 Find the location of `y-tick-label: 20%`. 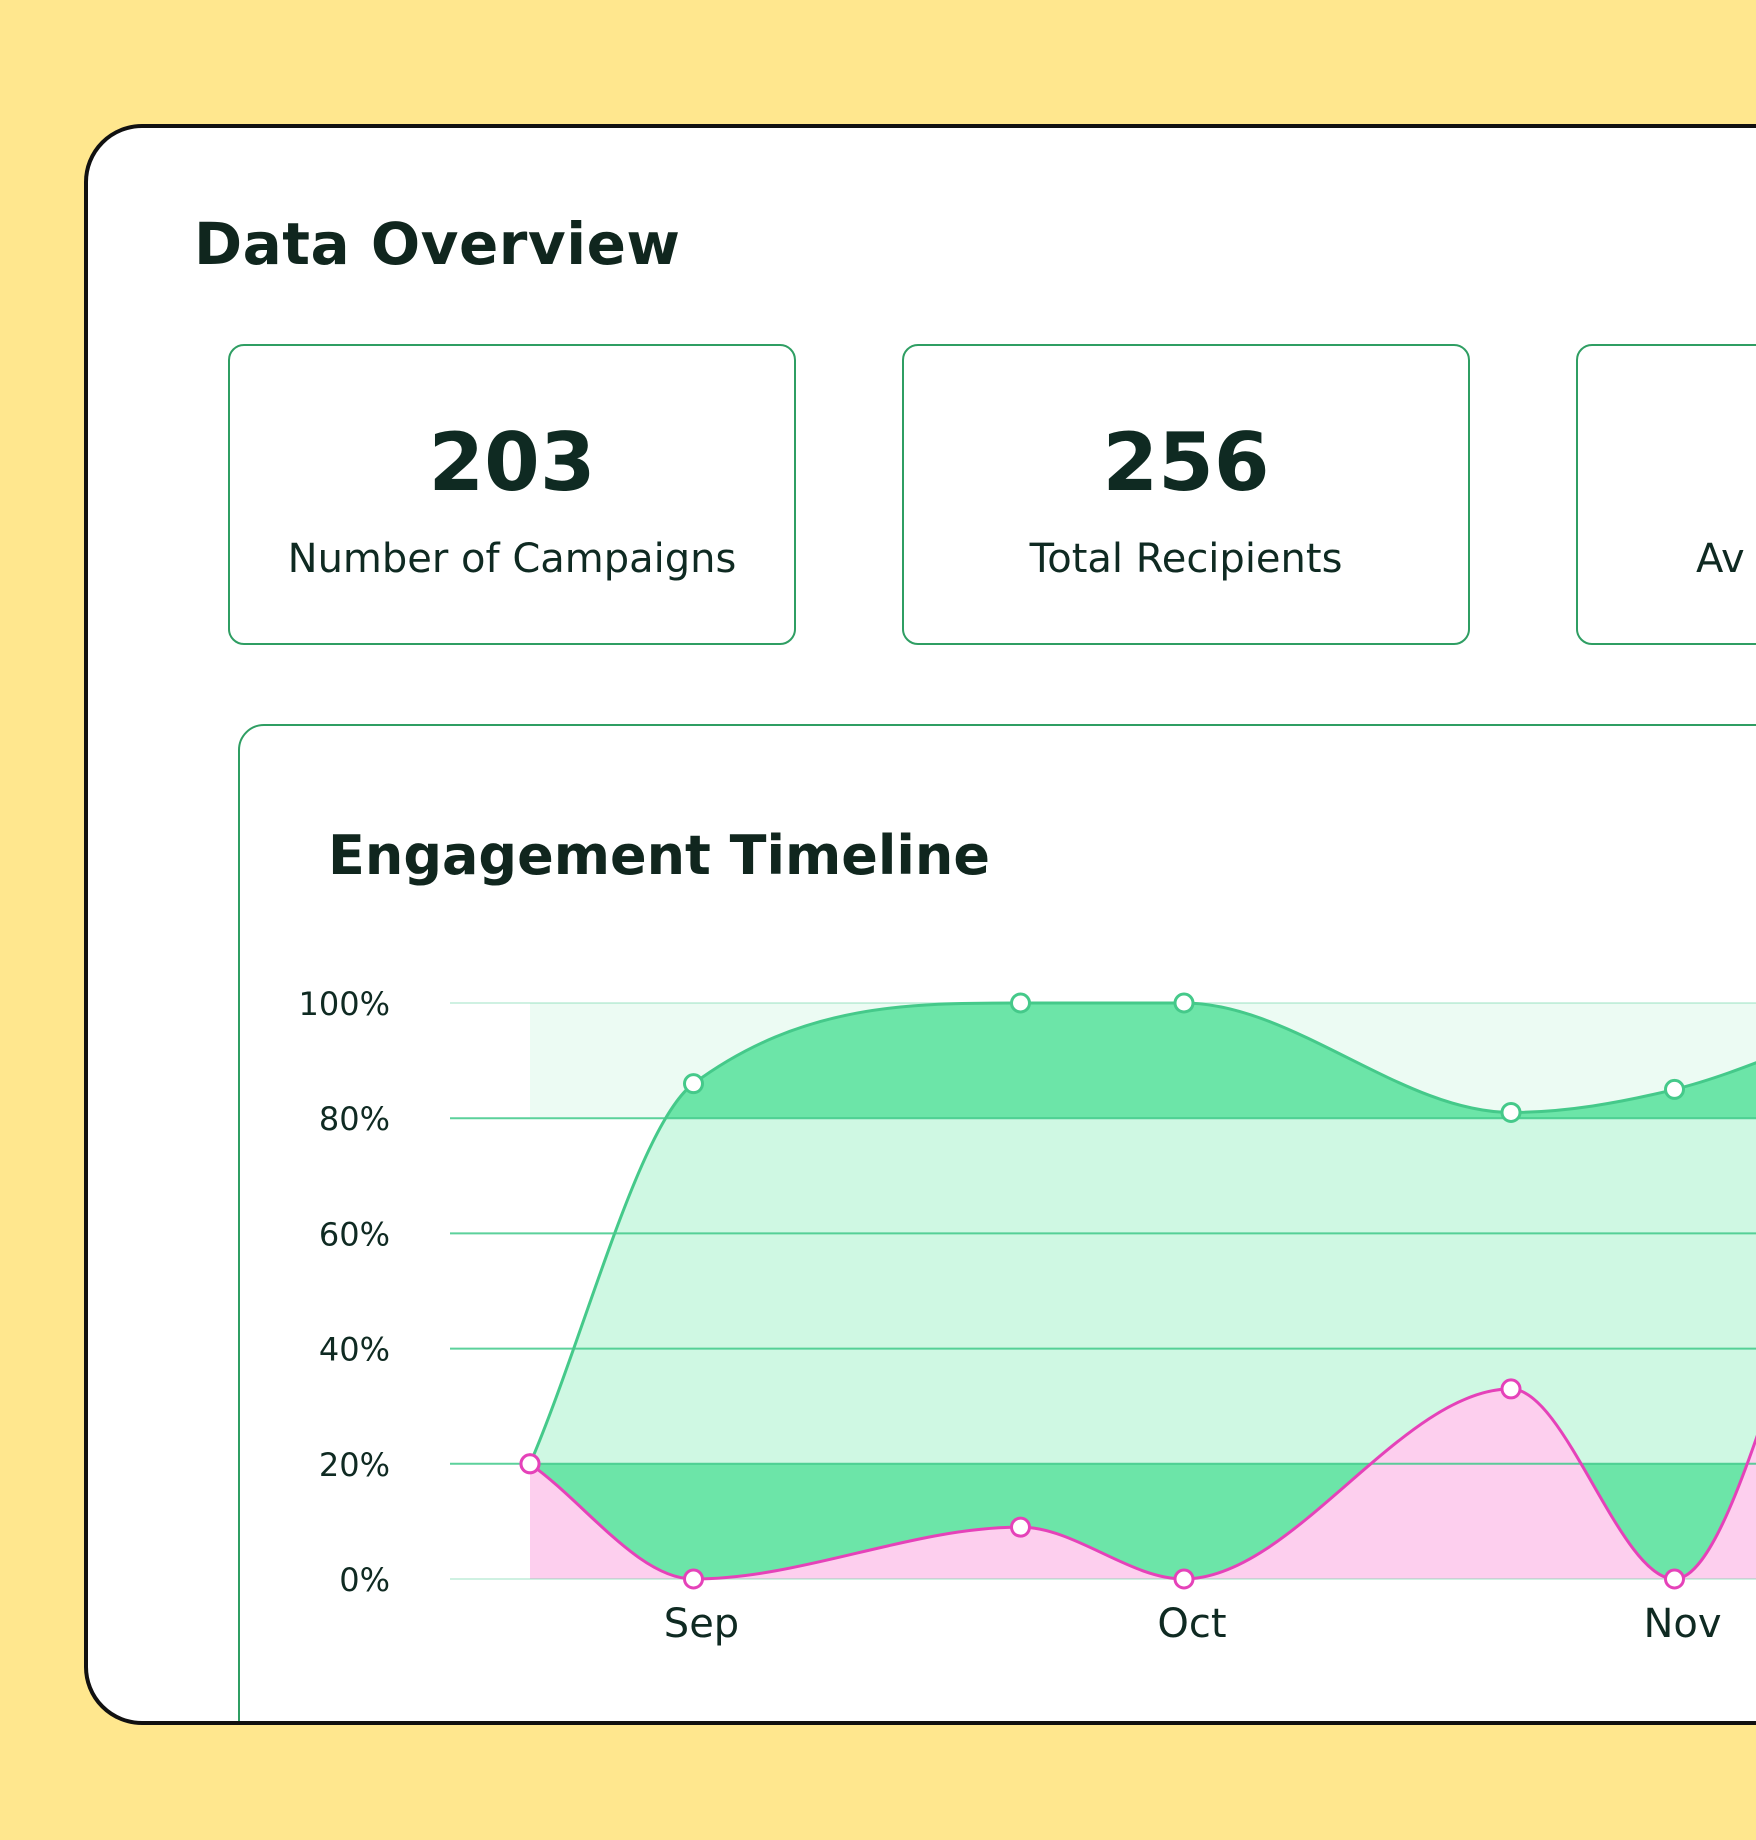

y-tick-label: 20% is located at coordinates (354, 1465).